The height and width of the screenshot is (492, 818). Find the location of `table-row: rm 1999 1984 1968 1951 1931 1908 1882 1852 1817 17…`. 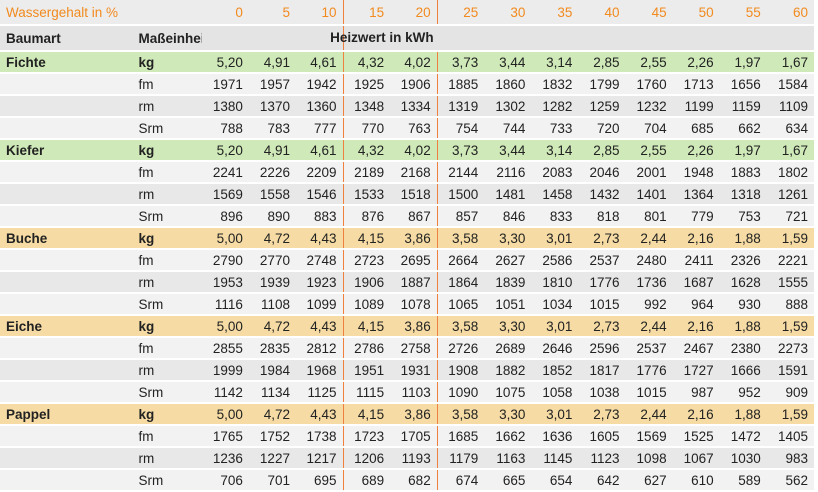

table-row: rm 1999 1984 1968 1951 1931 1908 1882 1852 1817 17… is located at coordinates (407, 370).